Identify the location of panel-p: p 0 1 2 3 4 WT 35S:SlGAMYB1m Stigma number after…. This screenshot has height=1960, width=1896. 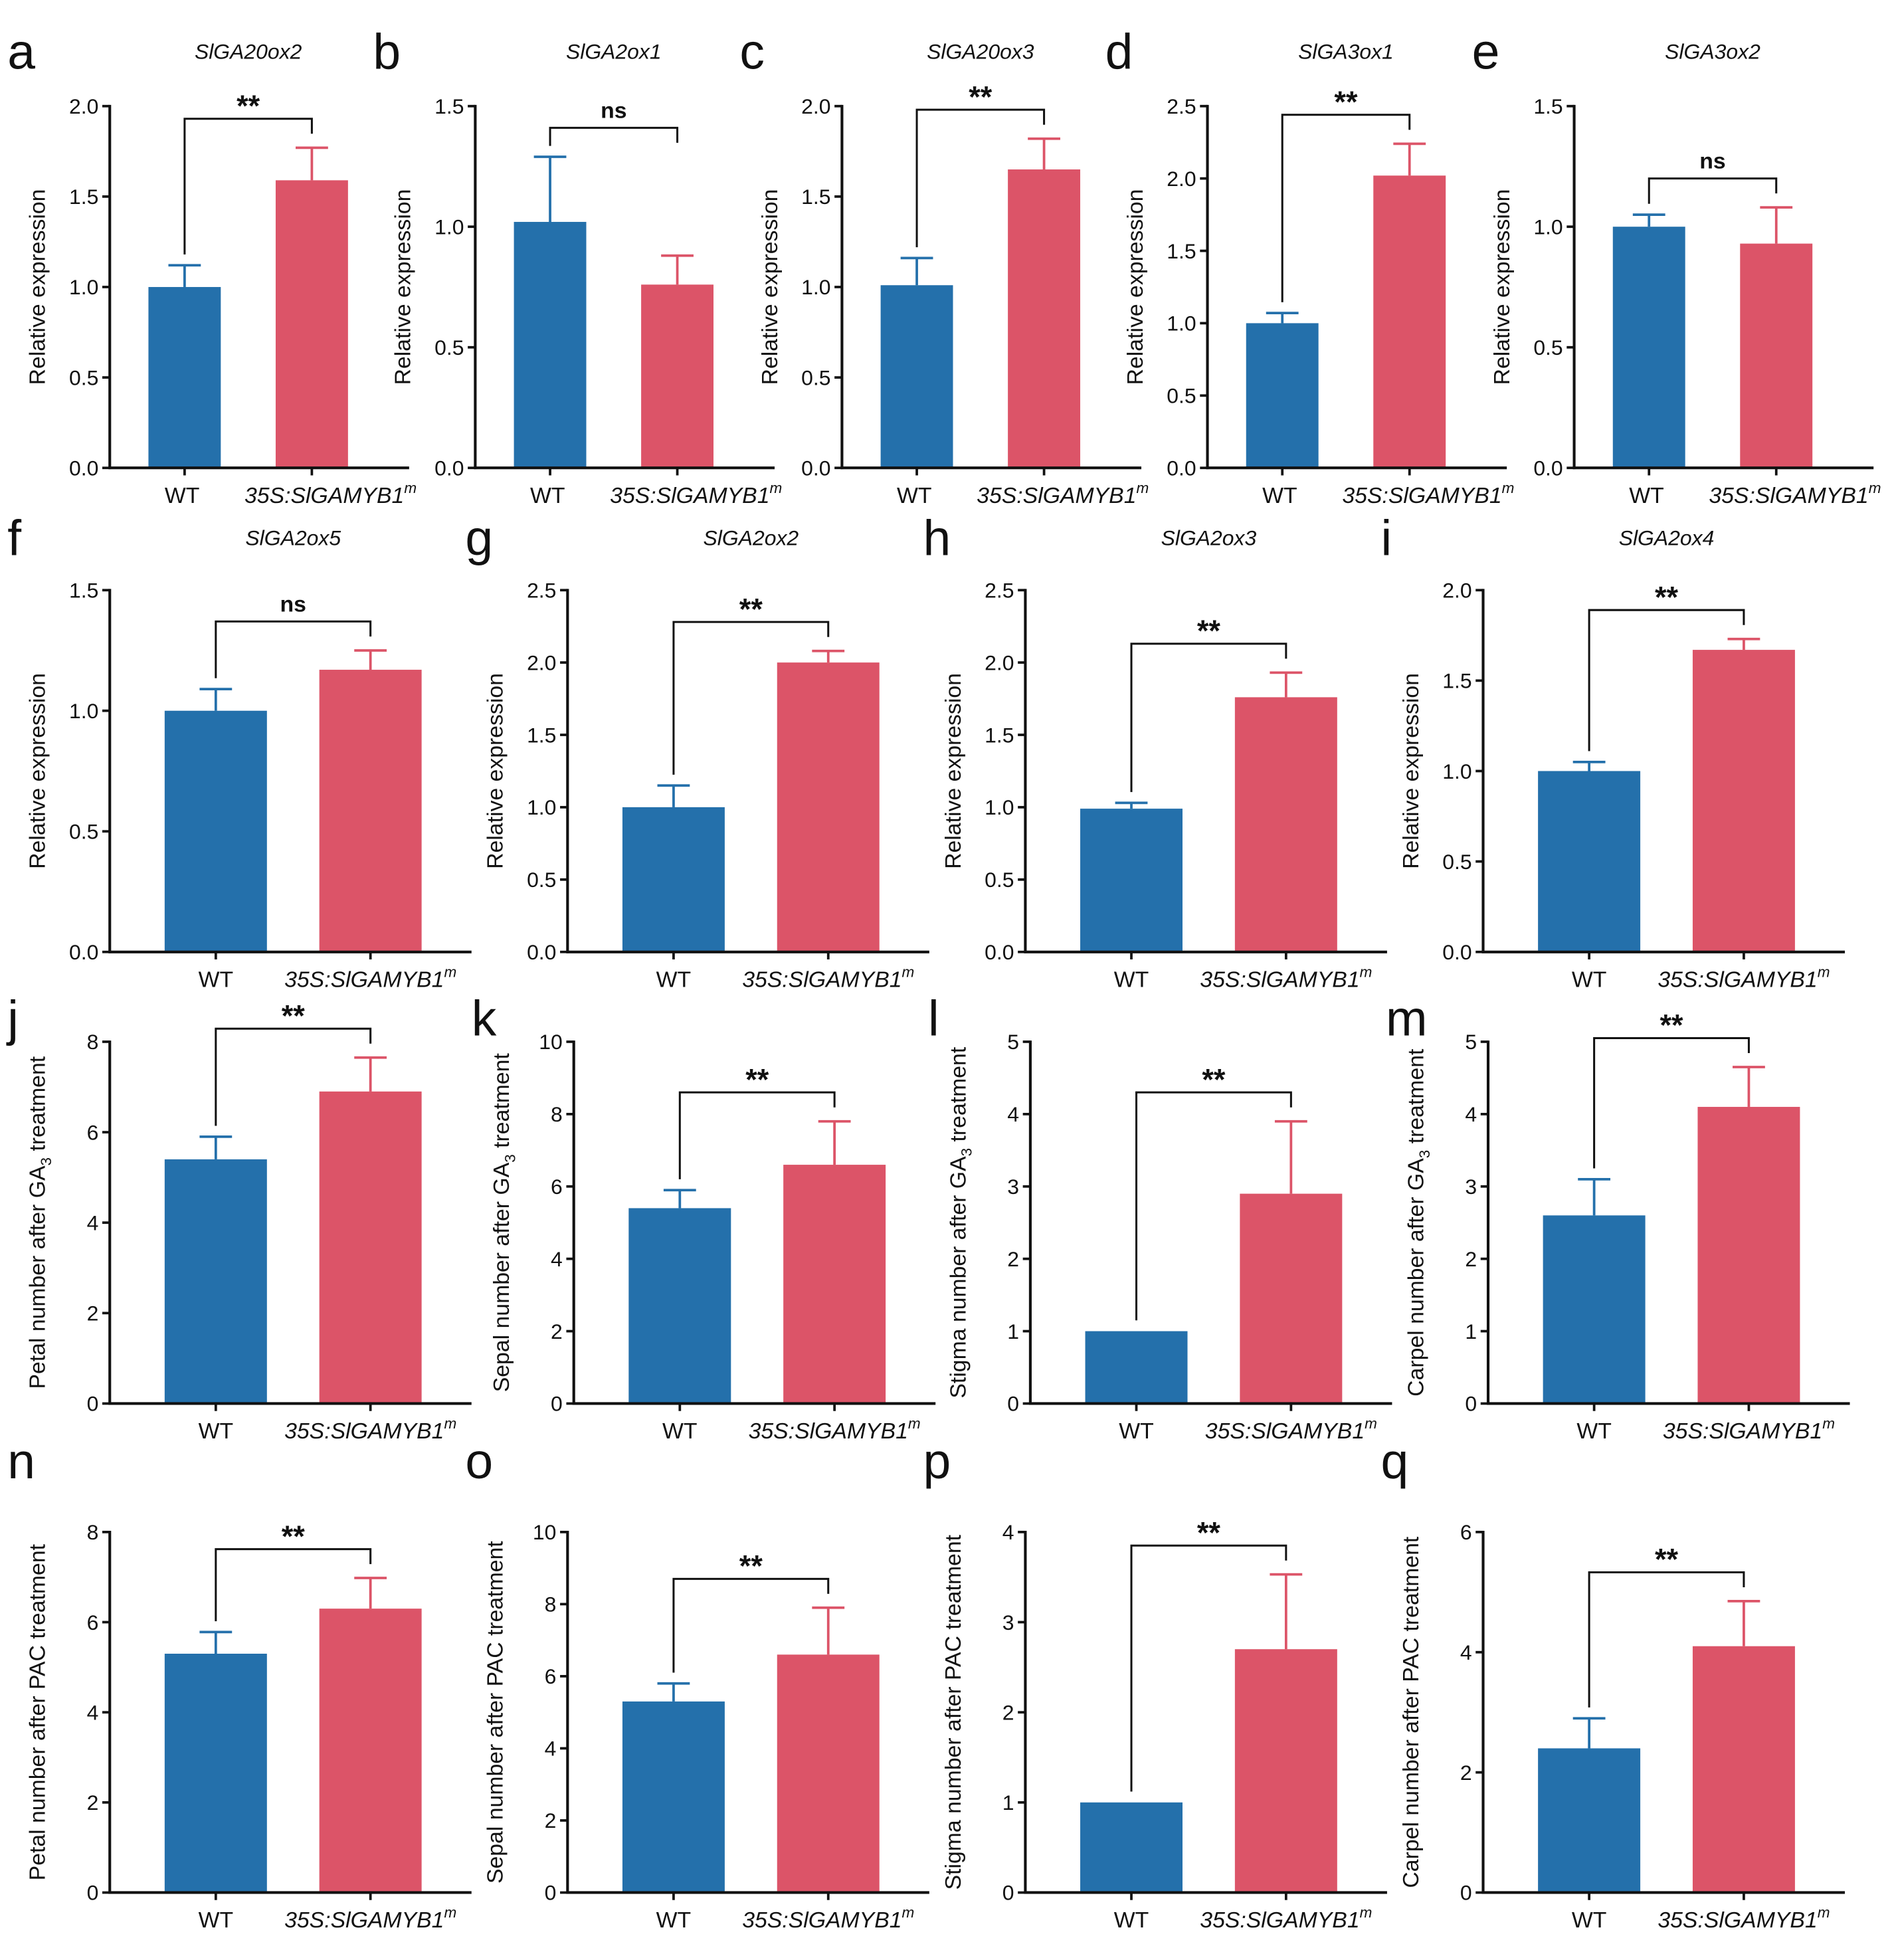
(1155, 1683).